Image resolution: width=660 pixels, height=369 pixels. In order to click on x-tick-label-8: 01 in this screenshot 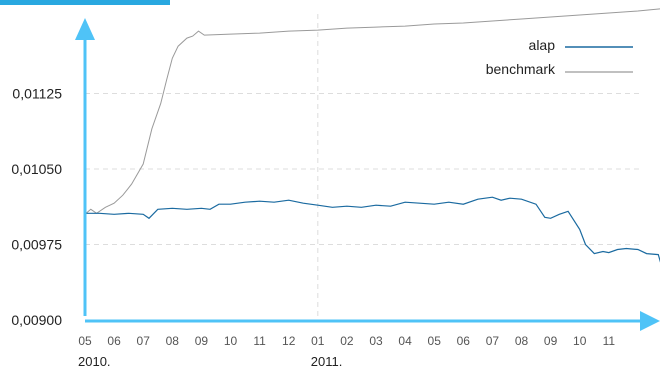, I will do `click(318, 341)`.